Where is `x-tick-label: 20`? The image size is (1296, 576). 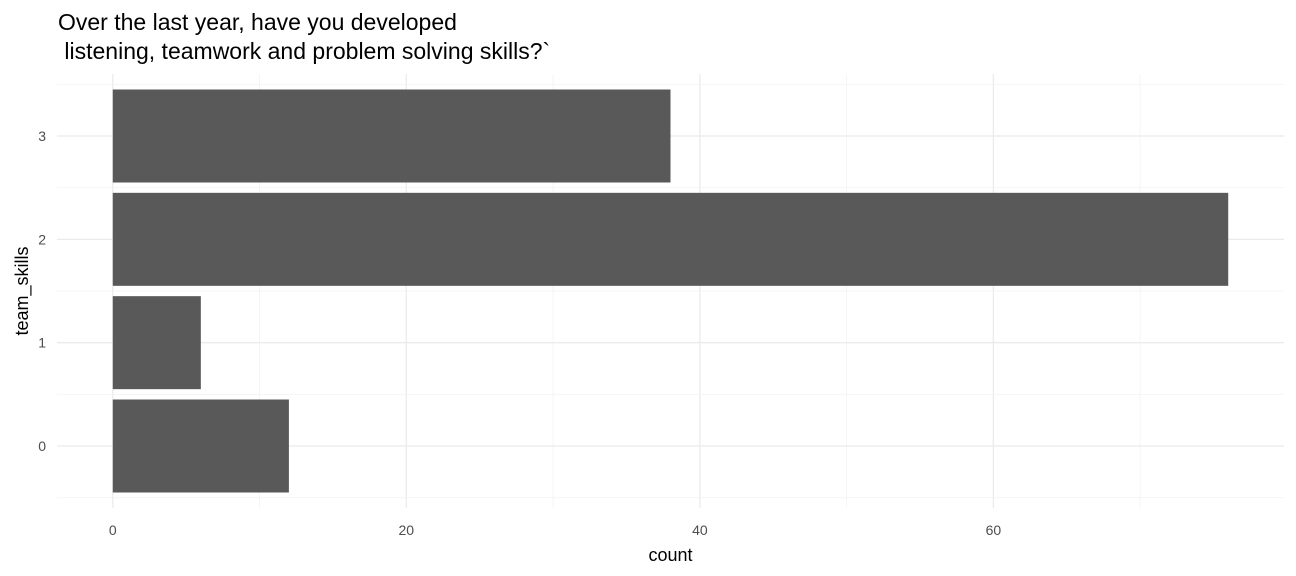 x-tick-label: 20 is located at coordinates (407, 530).